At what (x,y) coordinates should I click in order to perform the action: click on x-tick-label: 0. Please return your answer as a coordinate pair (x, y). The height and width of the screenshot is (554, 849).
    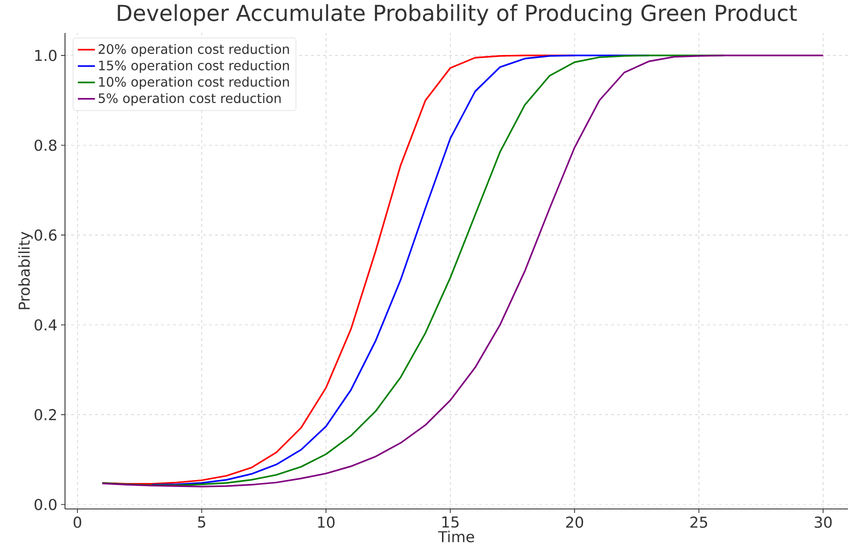
    Looking at the image, I should click on (78, 522).